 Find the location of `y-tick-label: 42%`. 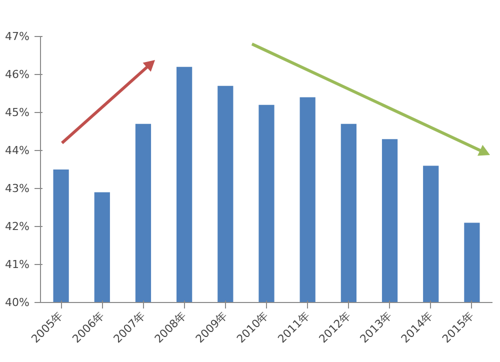

y-tick-label: 42% is located at coordinates (17, 226).